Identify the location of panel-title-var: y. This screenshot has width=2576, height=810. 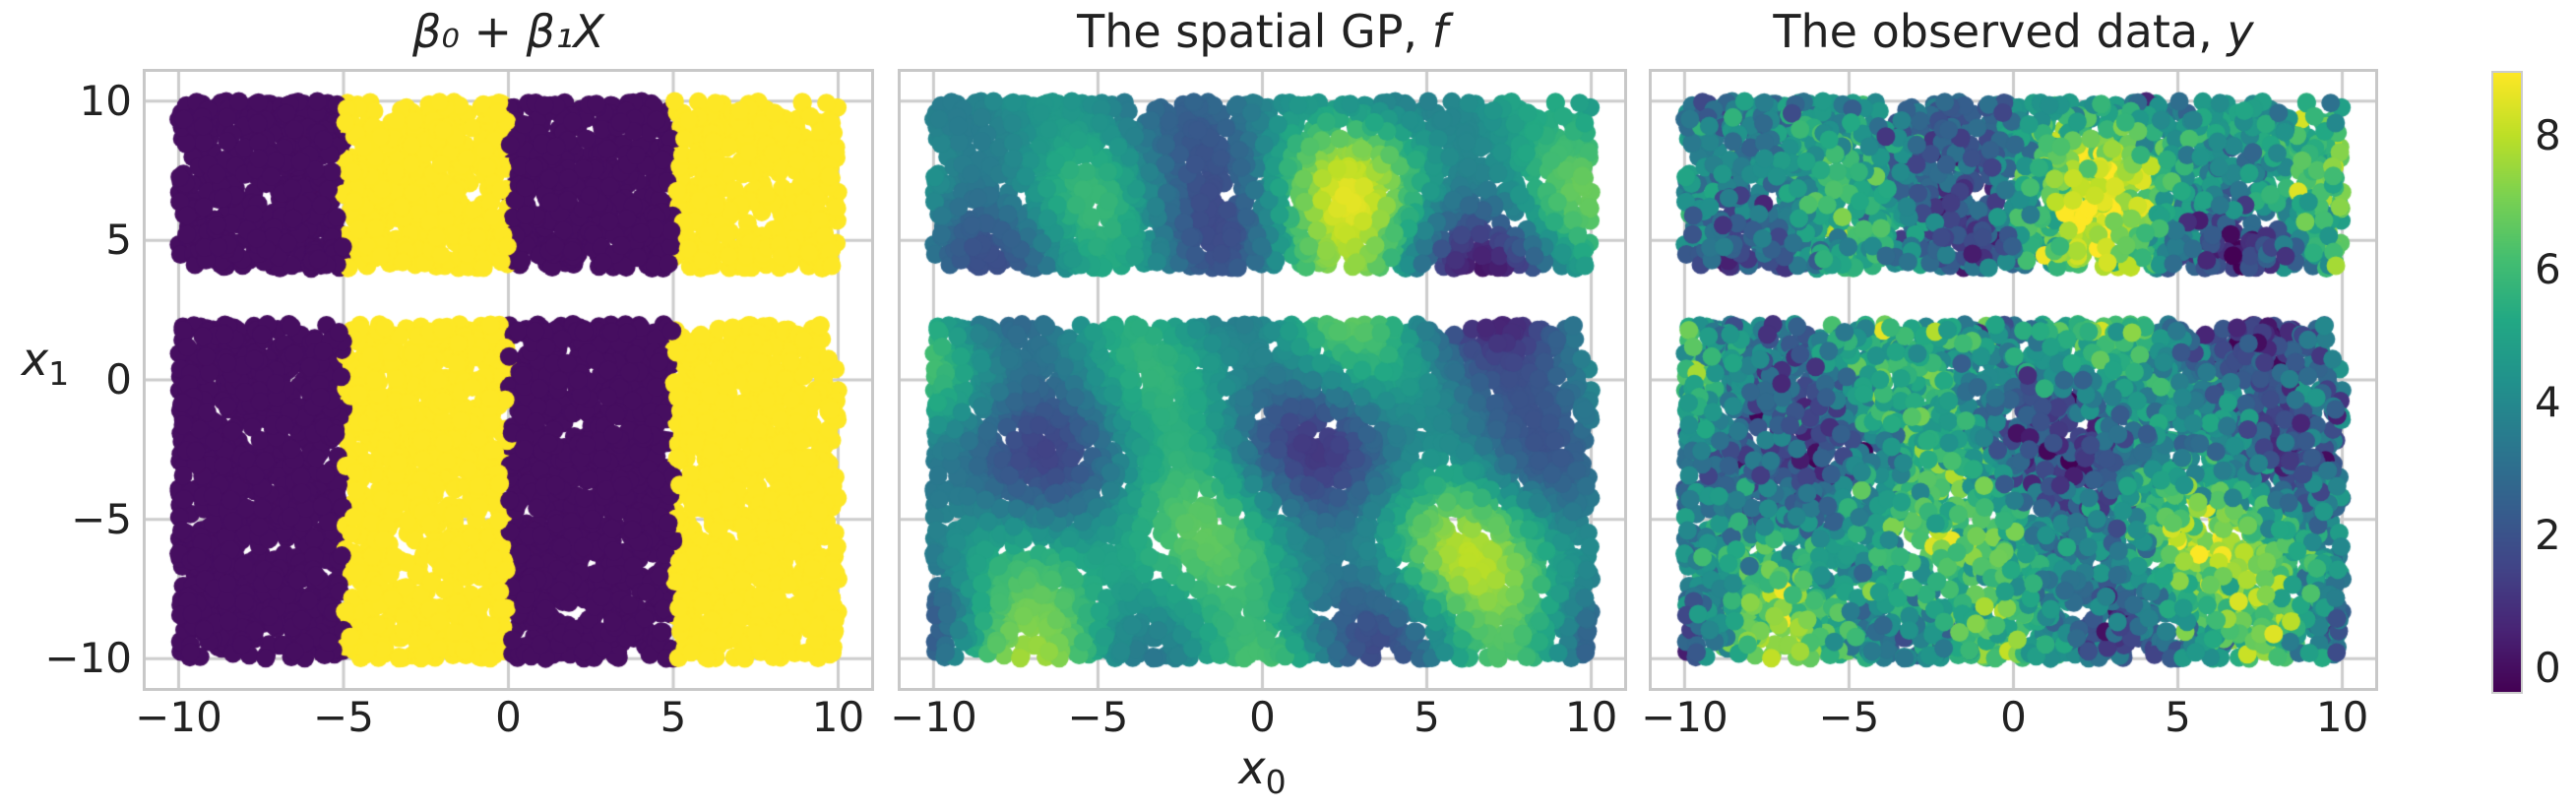
(2240, 31).